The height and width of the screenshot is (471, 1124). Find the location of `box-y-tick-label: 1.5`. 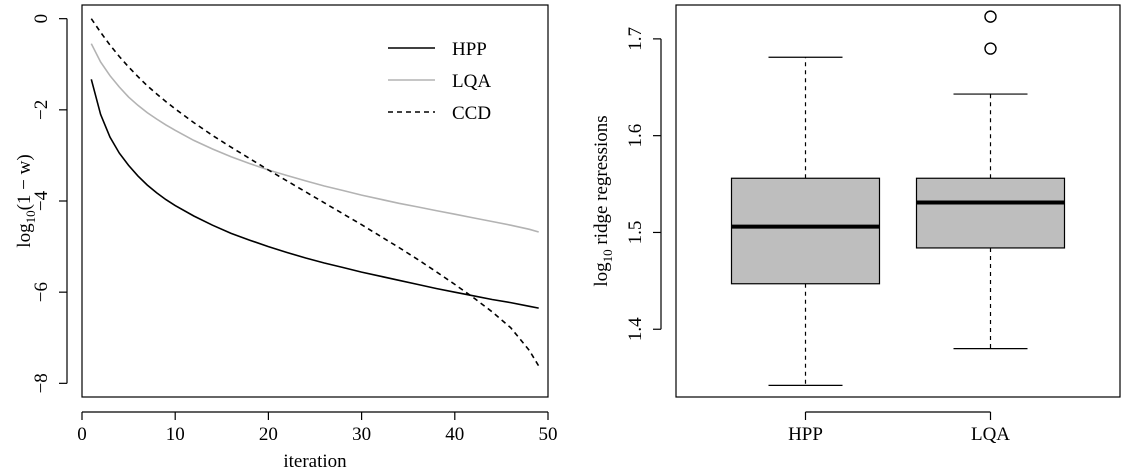

box-y-tick-label: 1.5 is located at coordinates (635, 233).